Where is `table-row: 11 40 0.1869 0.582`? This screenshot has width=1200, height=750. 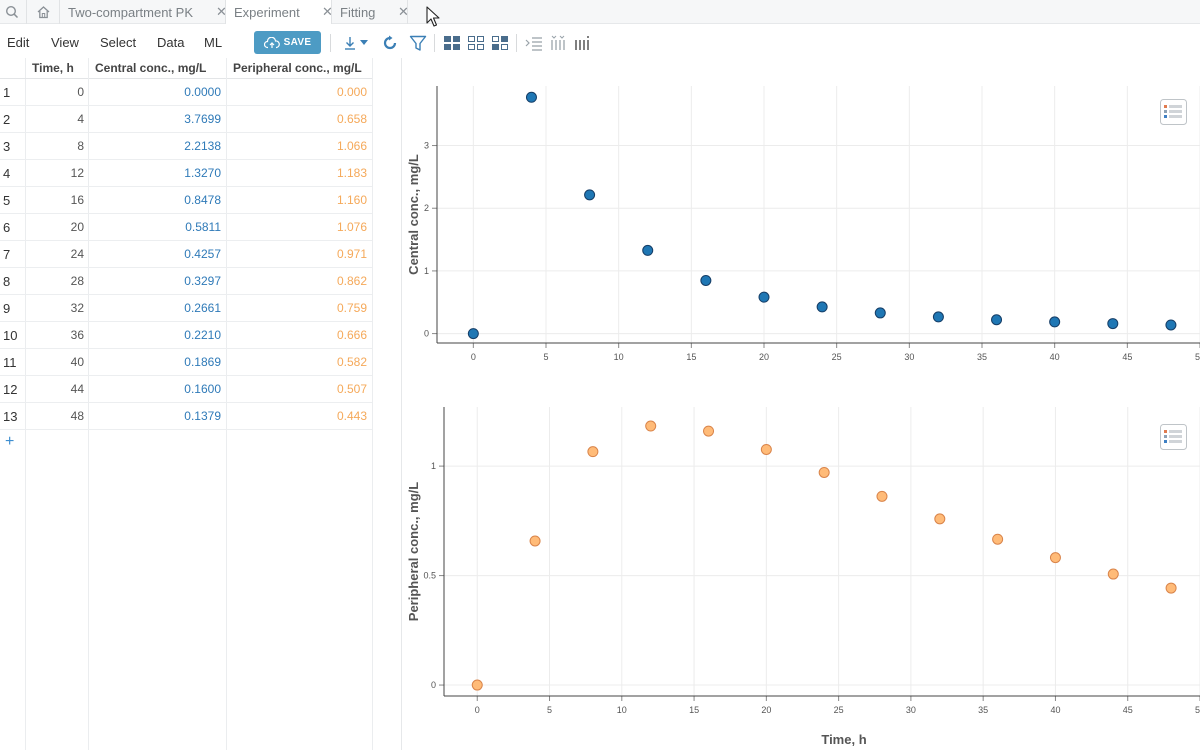 table-row: 11 40 0.1869 0.582 is located at coordinates (186, 362).